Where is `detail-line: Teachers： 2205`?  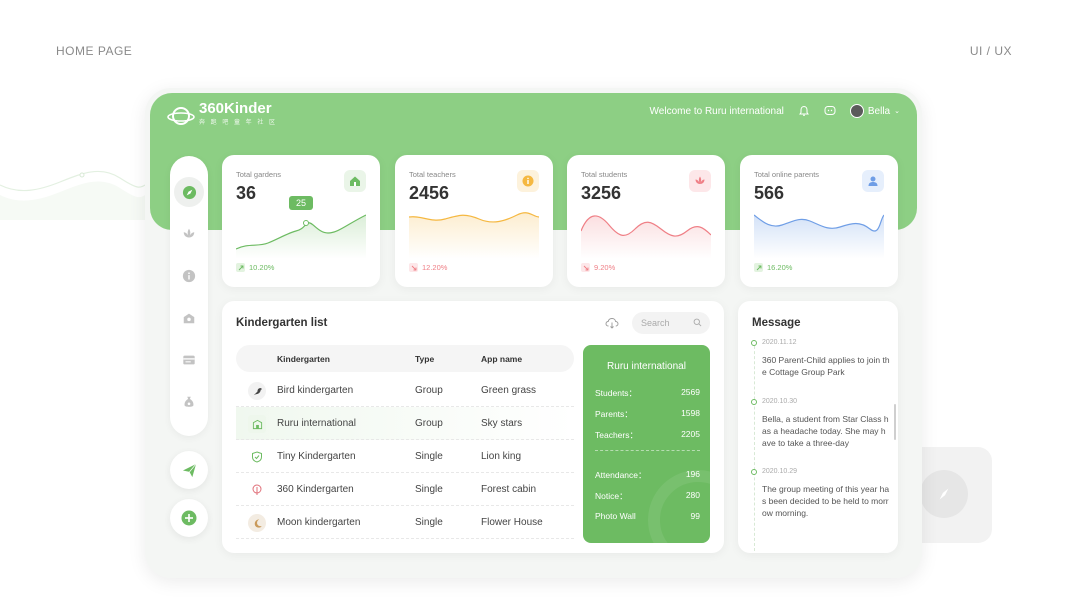 detail-line: Teachers： 2205 is located at coordinates (647, 435).